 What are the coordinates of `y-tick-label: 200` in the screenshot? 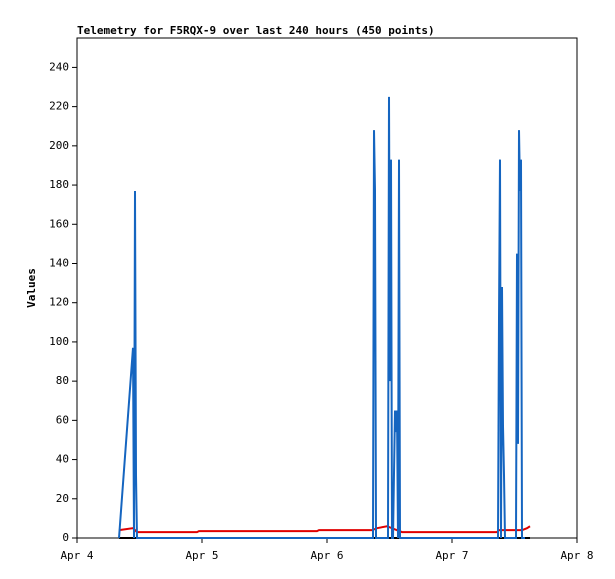 It's located at (59, 145).